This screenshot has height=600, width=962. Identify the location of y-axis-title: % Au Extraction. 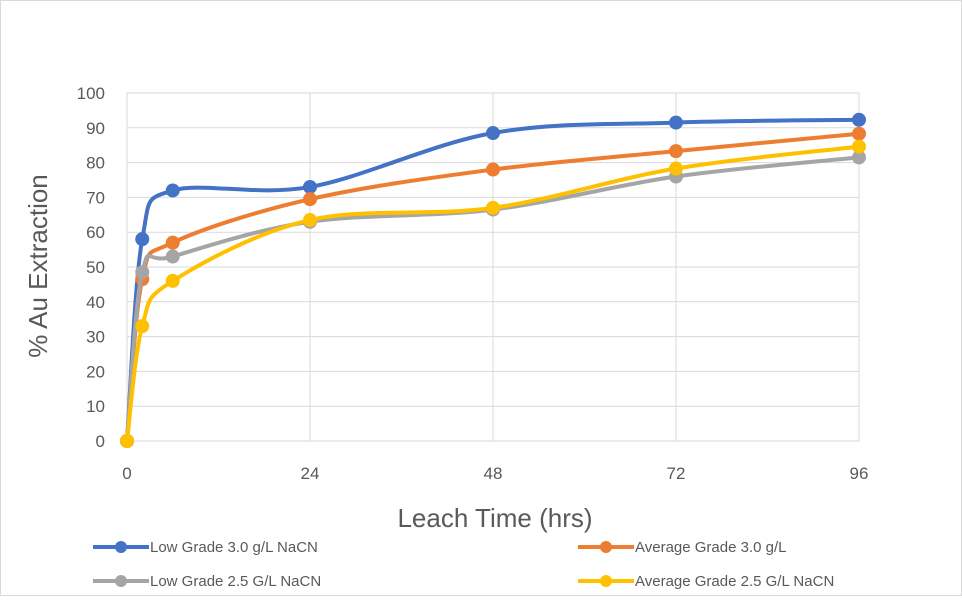
(38, 266).